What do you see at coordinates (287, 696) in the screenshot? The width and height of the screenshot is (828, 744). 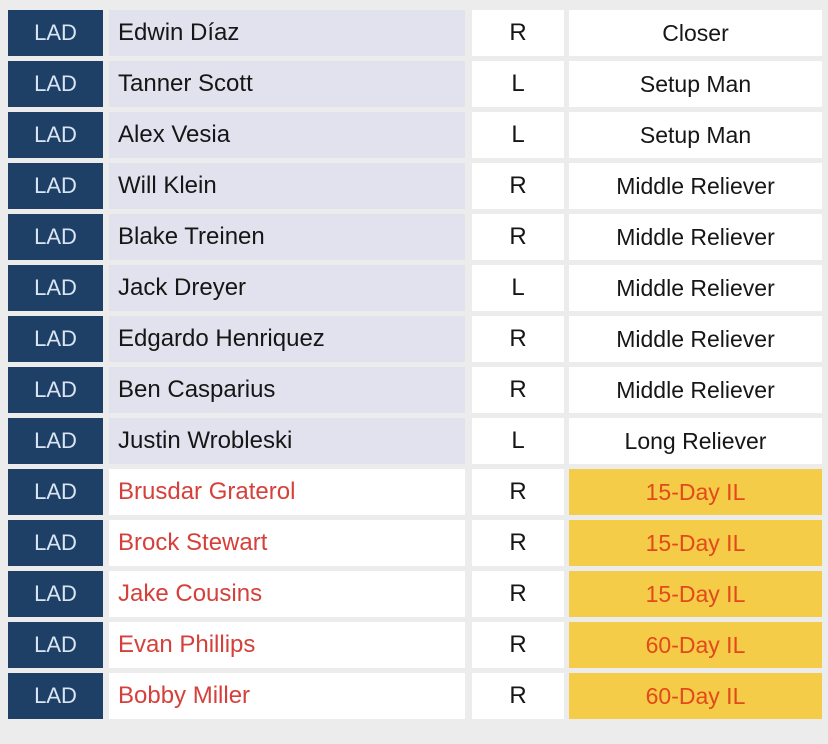 I see `player-name-link: Bobby Miller` at bounding box center [287, 696].